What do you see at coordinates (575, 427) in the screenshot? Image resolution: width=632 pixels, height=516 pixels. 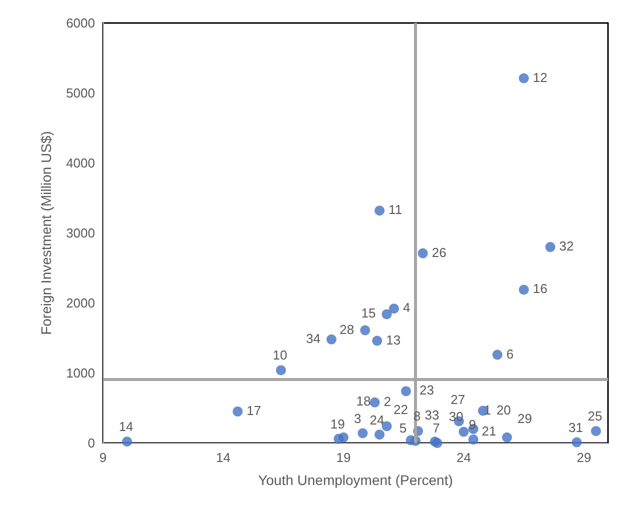 I see `annotation: 31` at bounding box center [575, 427].